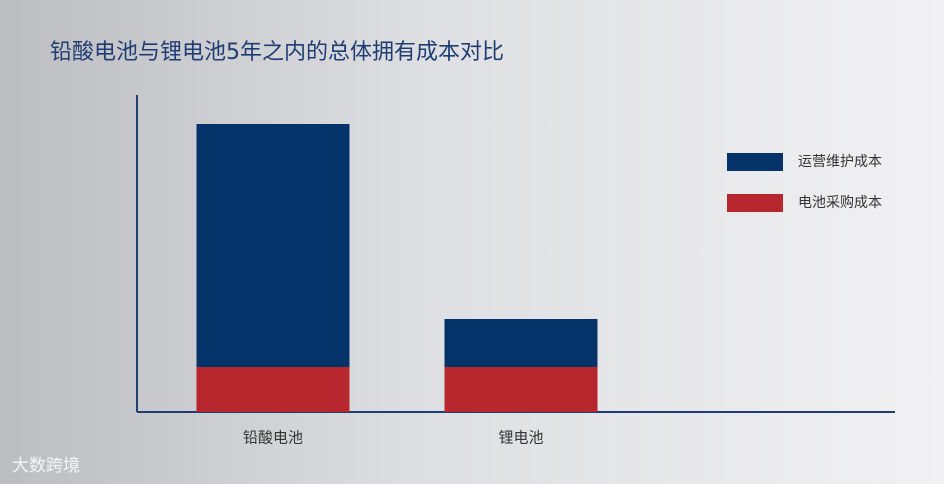 The height and width of the screenshot is (484, 944). Describe the element at coordinates (840, 203) in the screenshot. I see `legend-label: 电池采购成本` at that location.